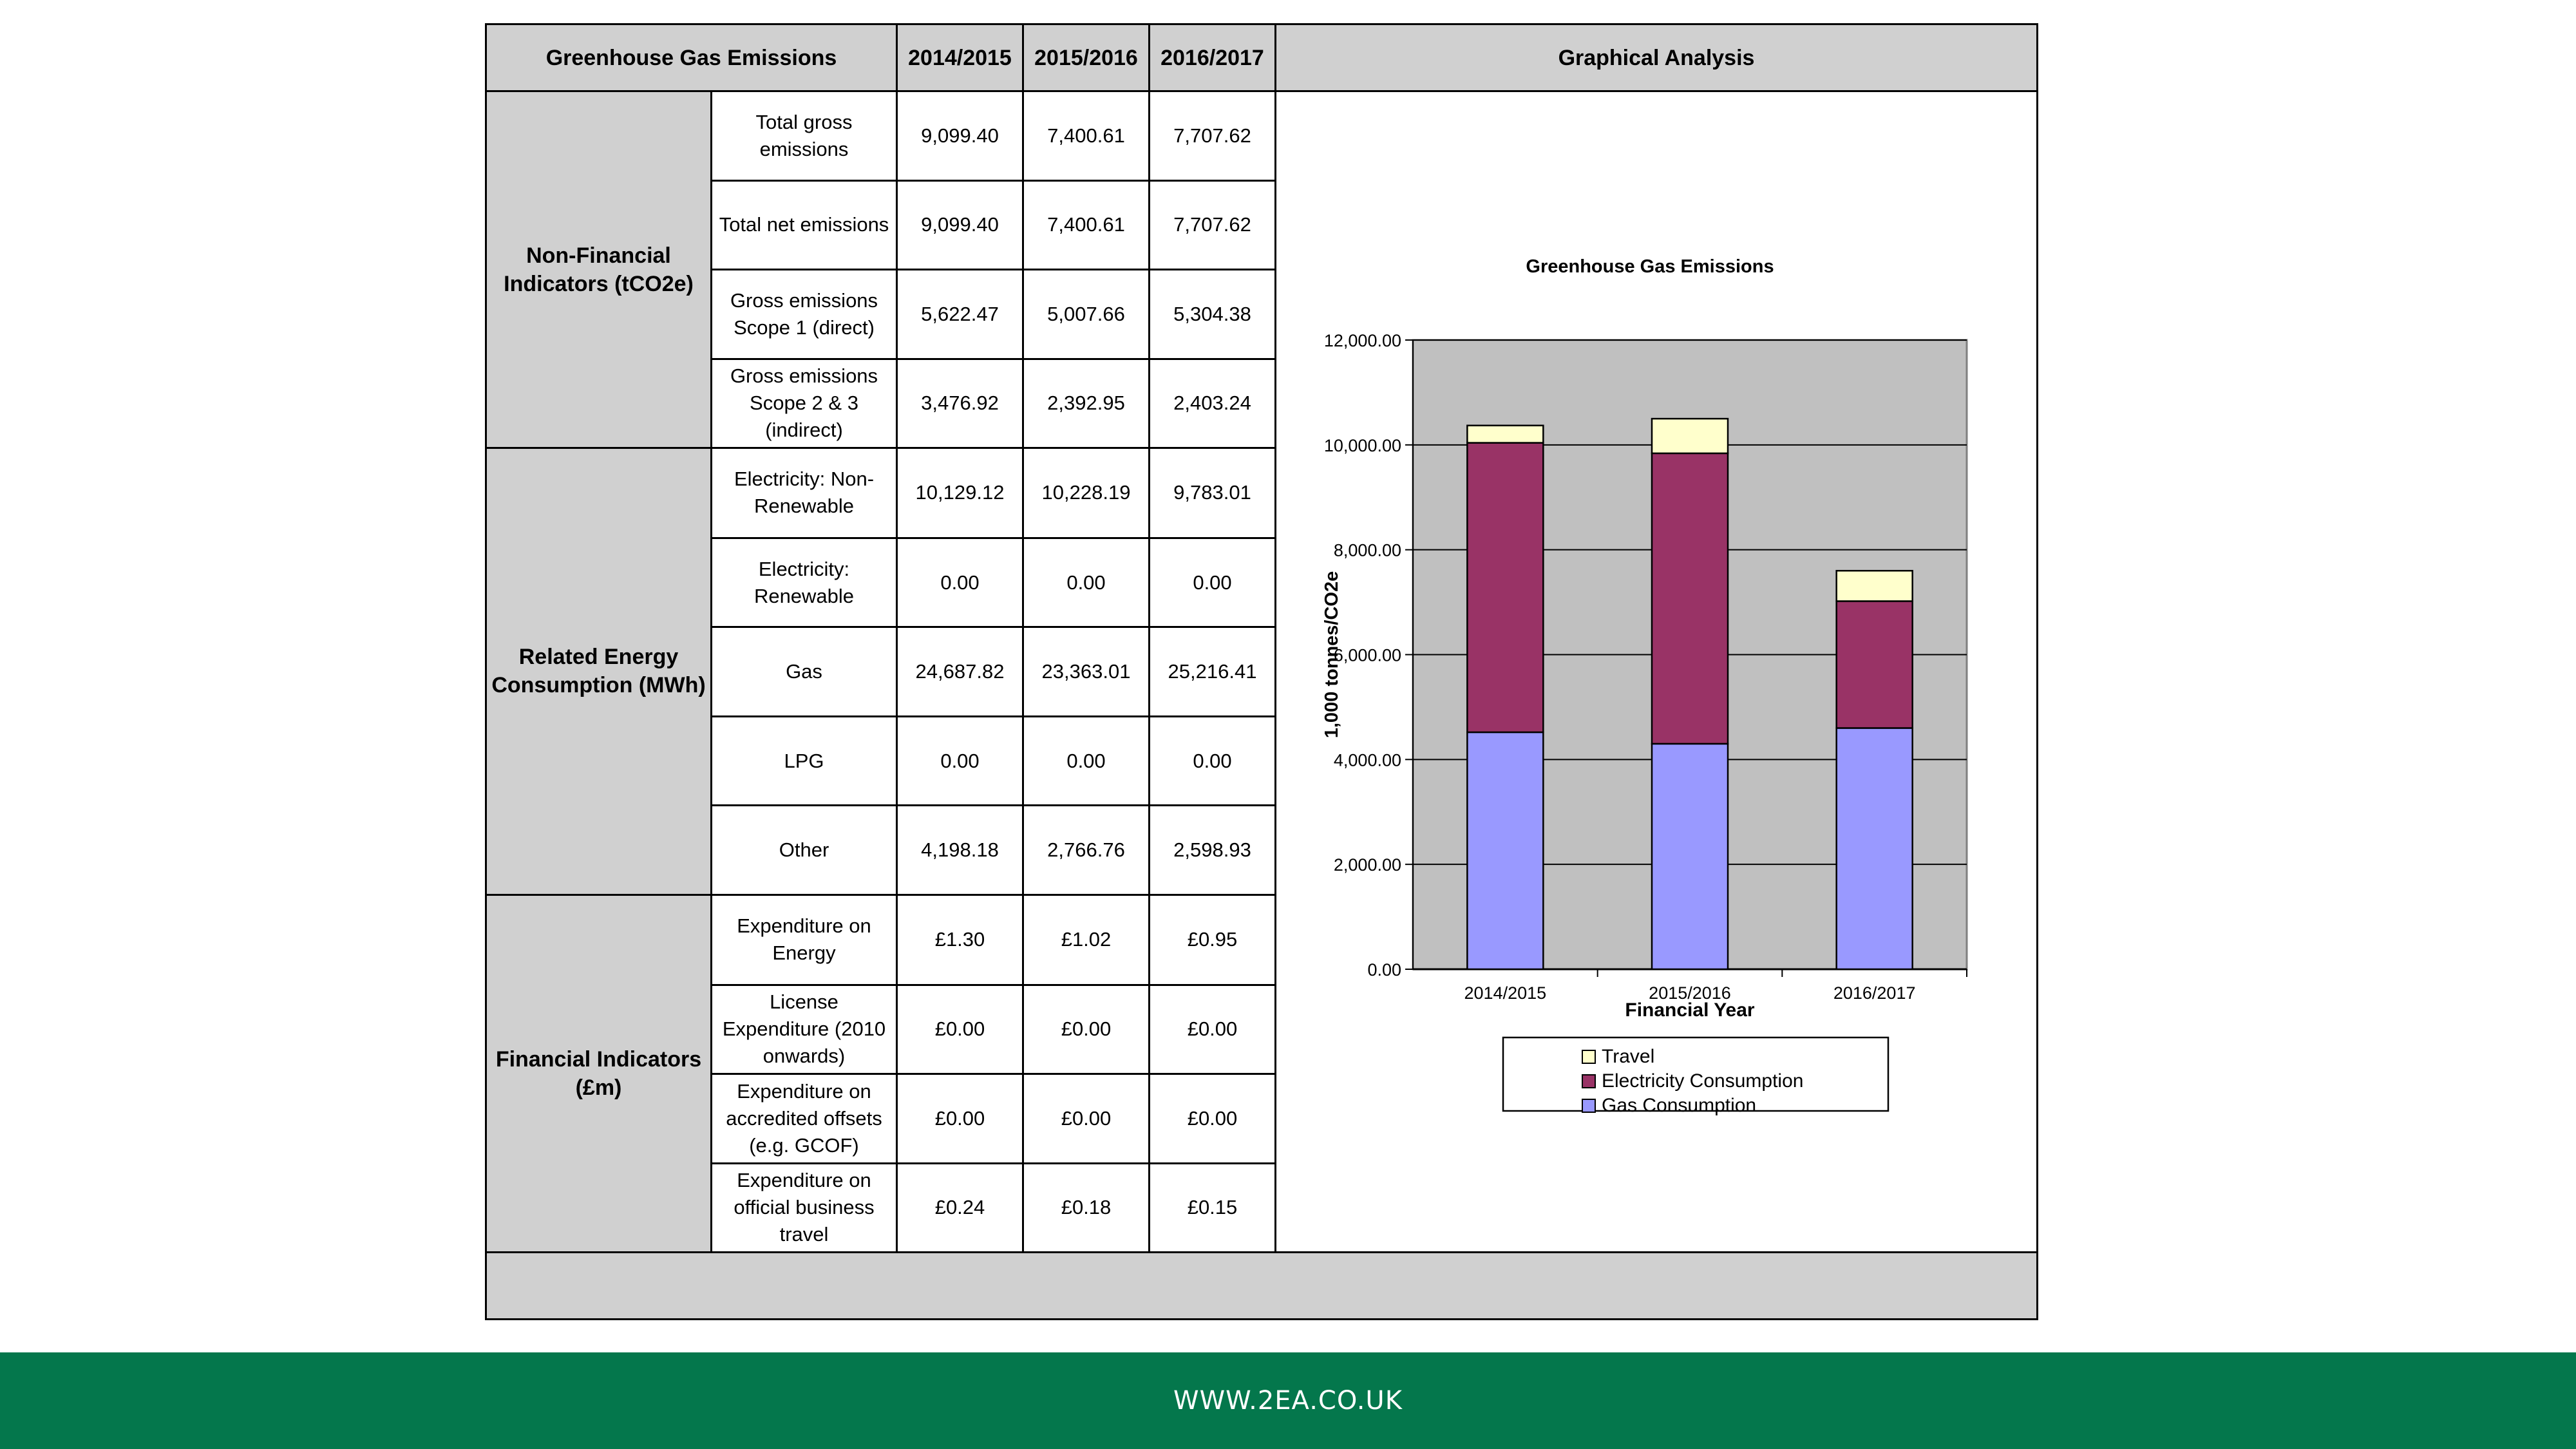 The width and height of the screenshot is (2576, 1449). What do you see at coordinates (598, 671) in the screenshot?
I see `group-label-related-energy-consumption-mwh: Related Energy Consumption (MWh)` at bounding box center [598, 671].